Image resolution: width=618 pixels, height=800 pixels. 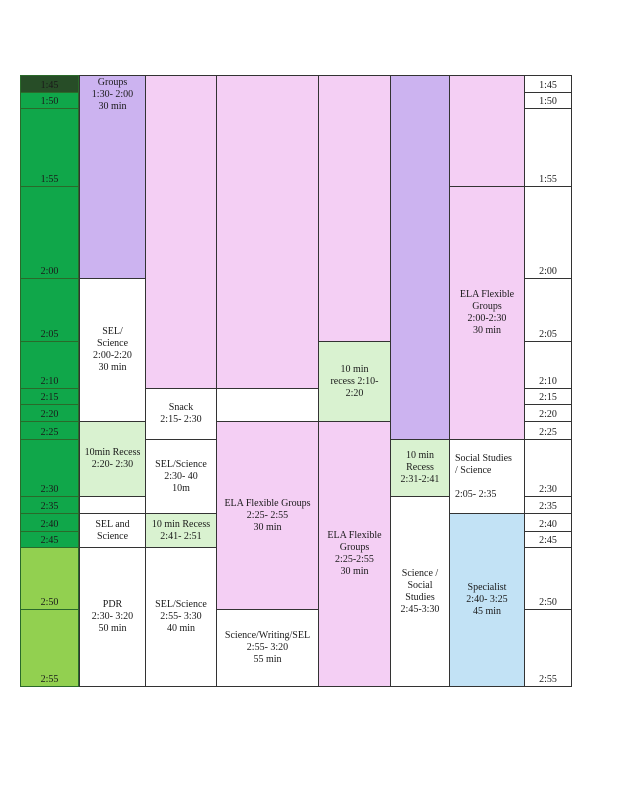 I want to click on schedule-block: SEL/Science 2:55- 3:30 40 min, so click(x=181, y=617).